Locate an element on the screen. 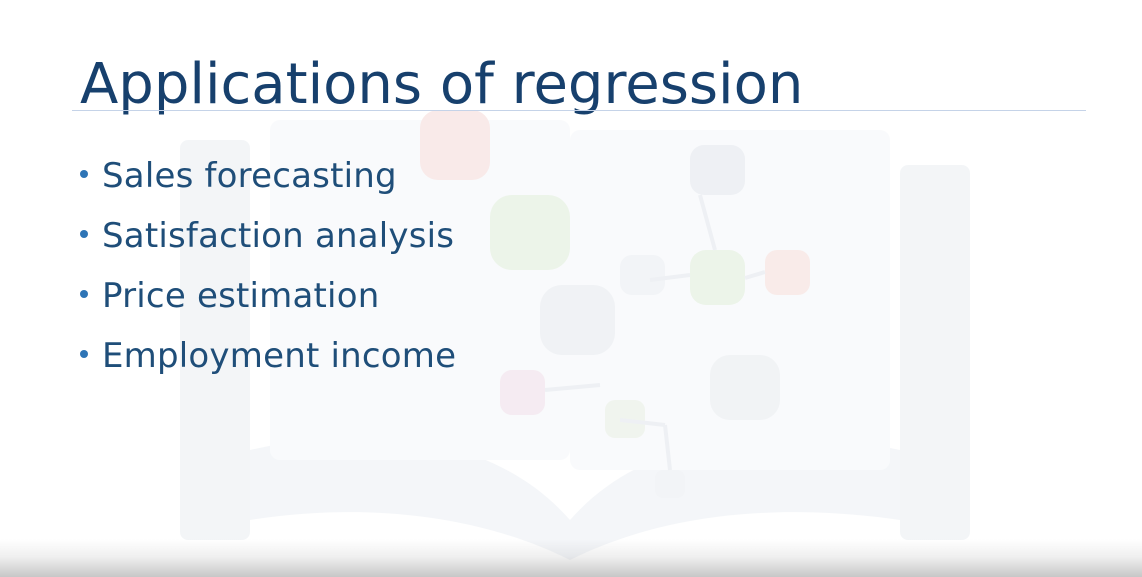 The image size is (1142, 577). bullet-text: Employment income is located at coordinates (279, 356).